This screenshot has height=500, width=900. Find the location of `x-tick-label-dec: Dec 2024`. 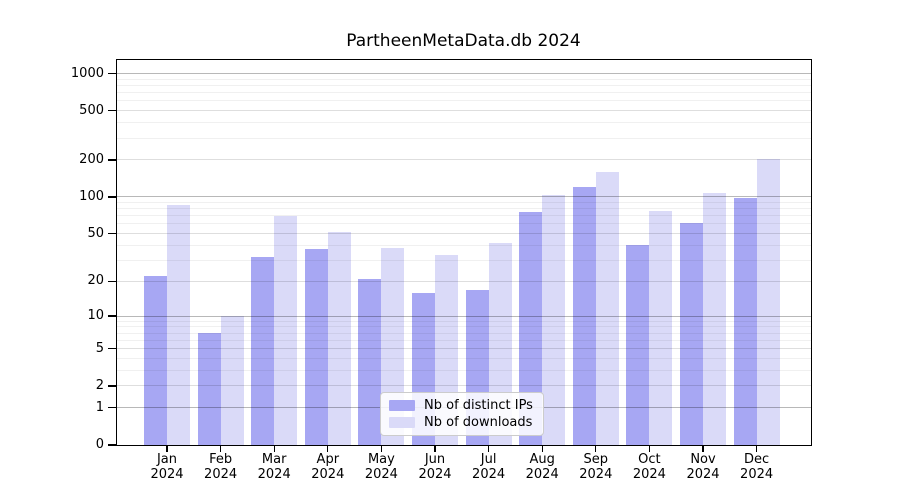

x-tick-label-dec: Dec 2024 is located at coordinates (757, 467).